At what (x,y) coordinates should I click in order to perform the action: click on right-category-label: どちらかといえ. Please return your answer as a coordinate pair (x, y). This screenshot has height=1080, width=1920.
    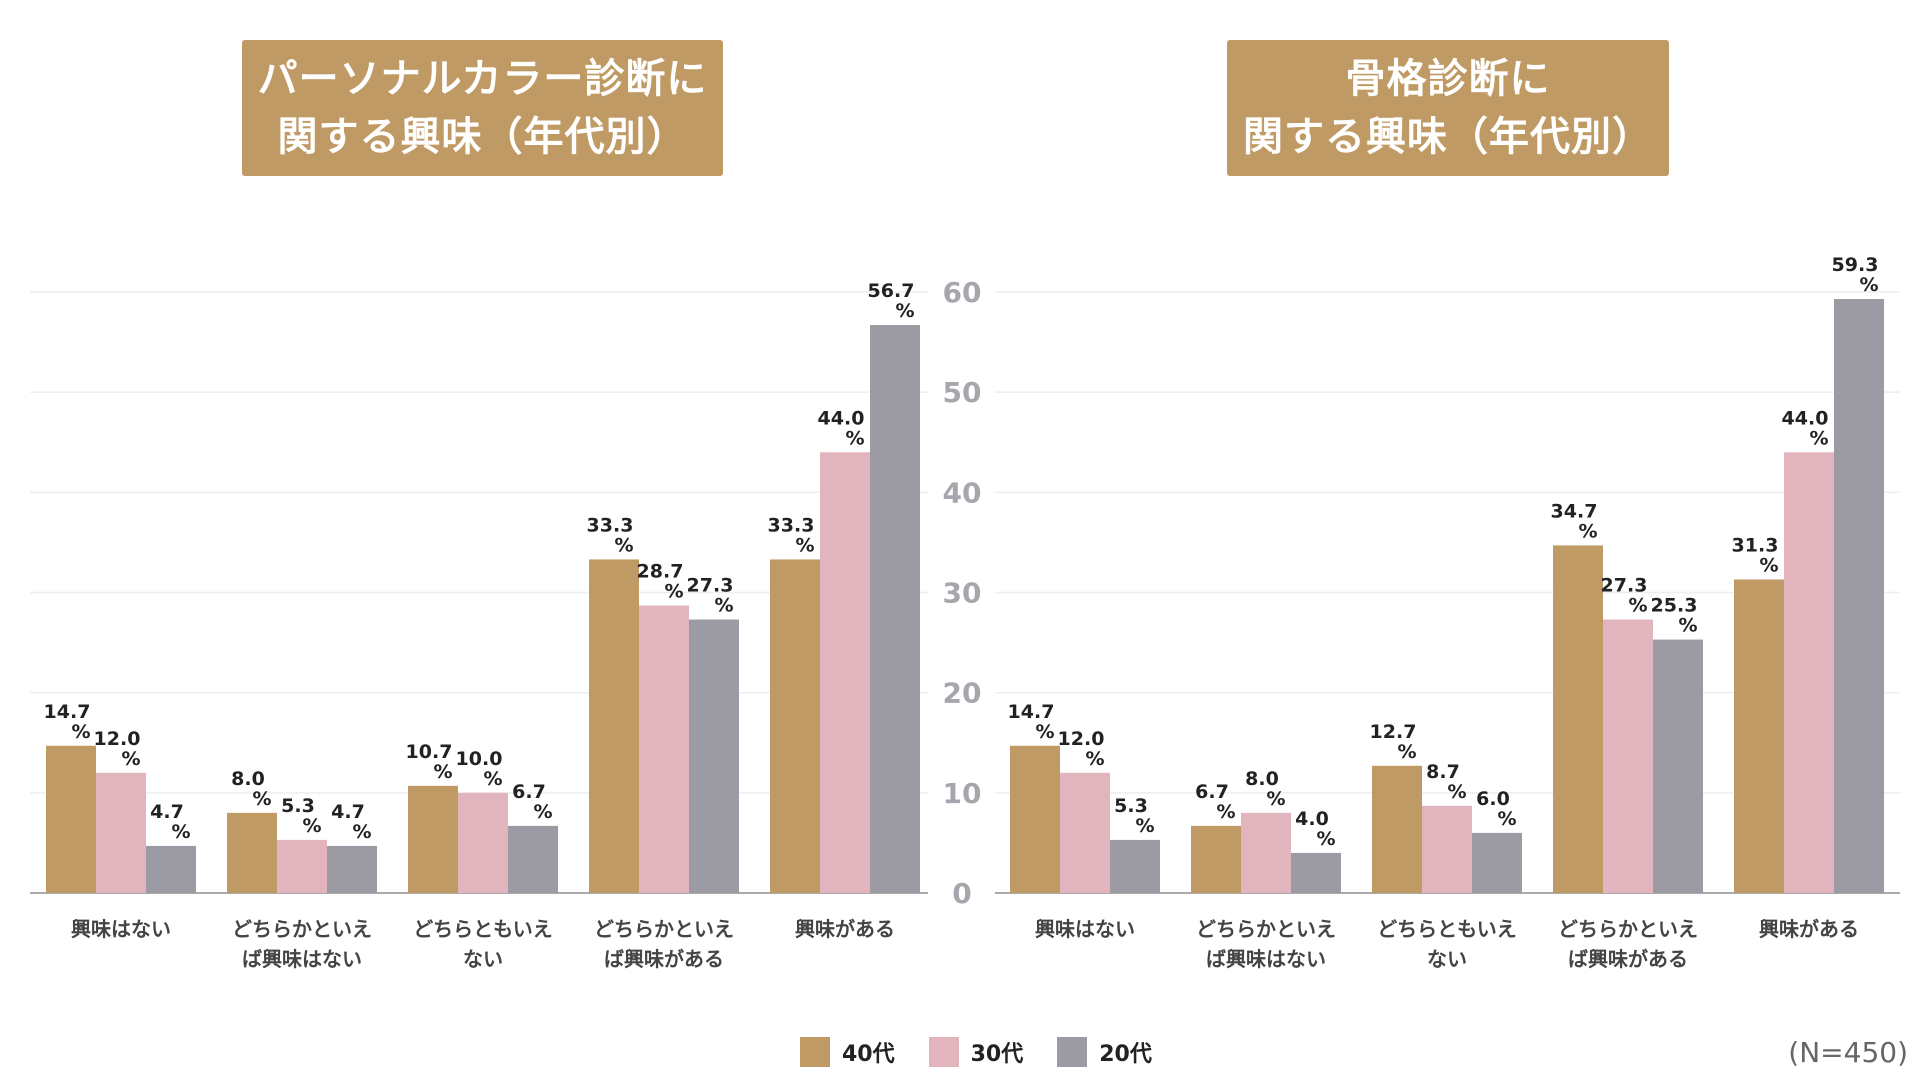
    Looking at the image, I should click on (1628, 929).